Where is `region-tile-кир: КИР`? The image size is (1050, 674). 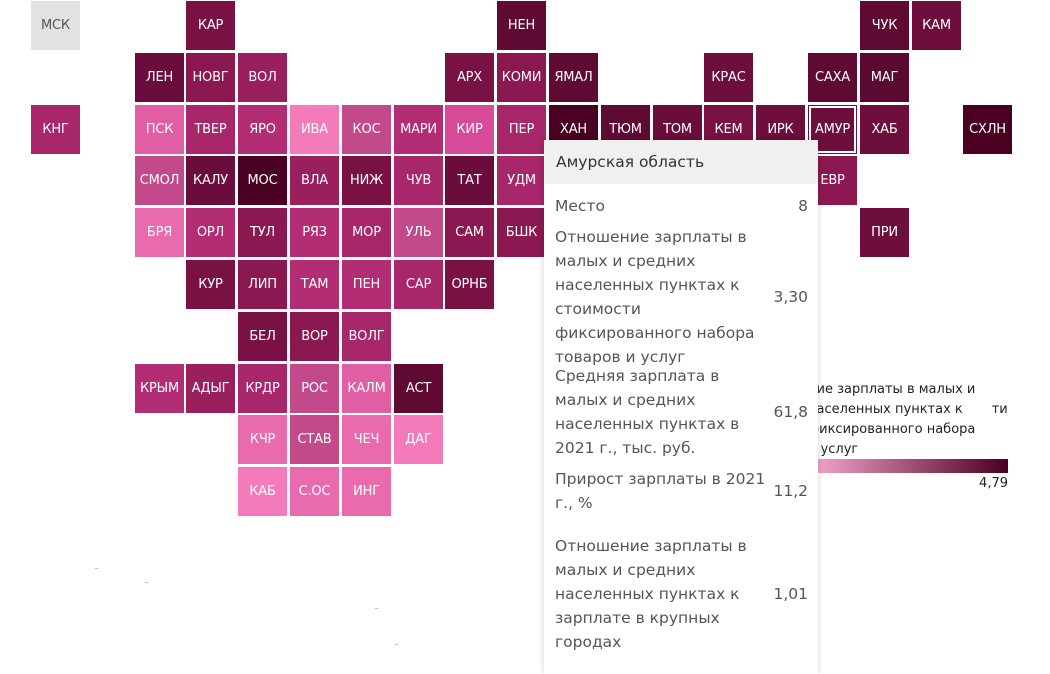 region-tile-кир: КИР is located at coordinates (469, 129).